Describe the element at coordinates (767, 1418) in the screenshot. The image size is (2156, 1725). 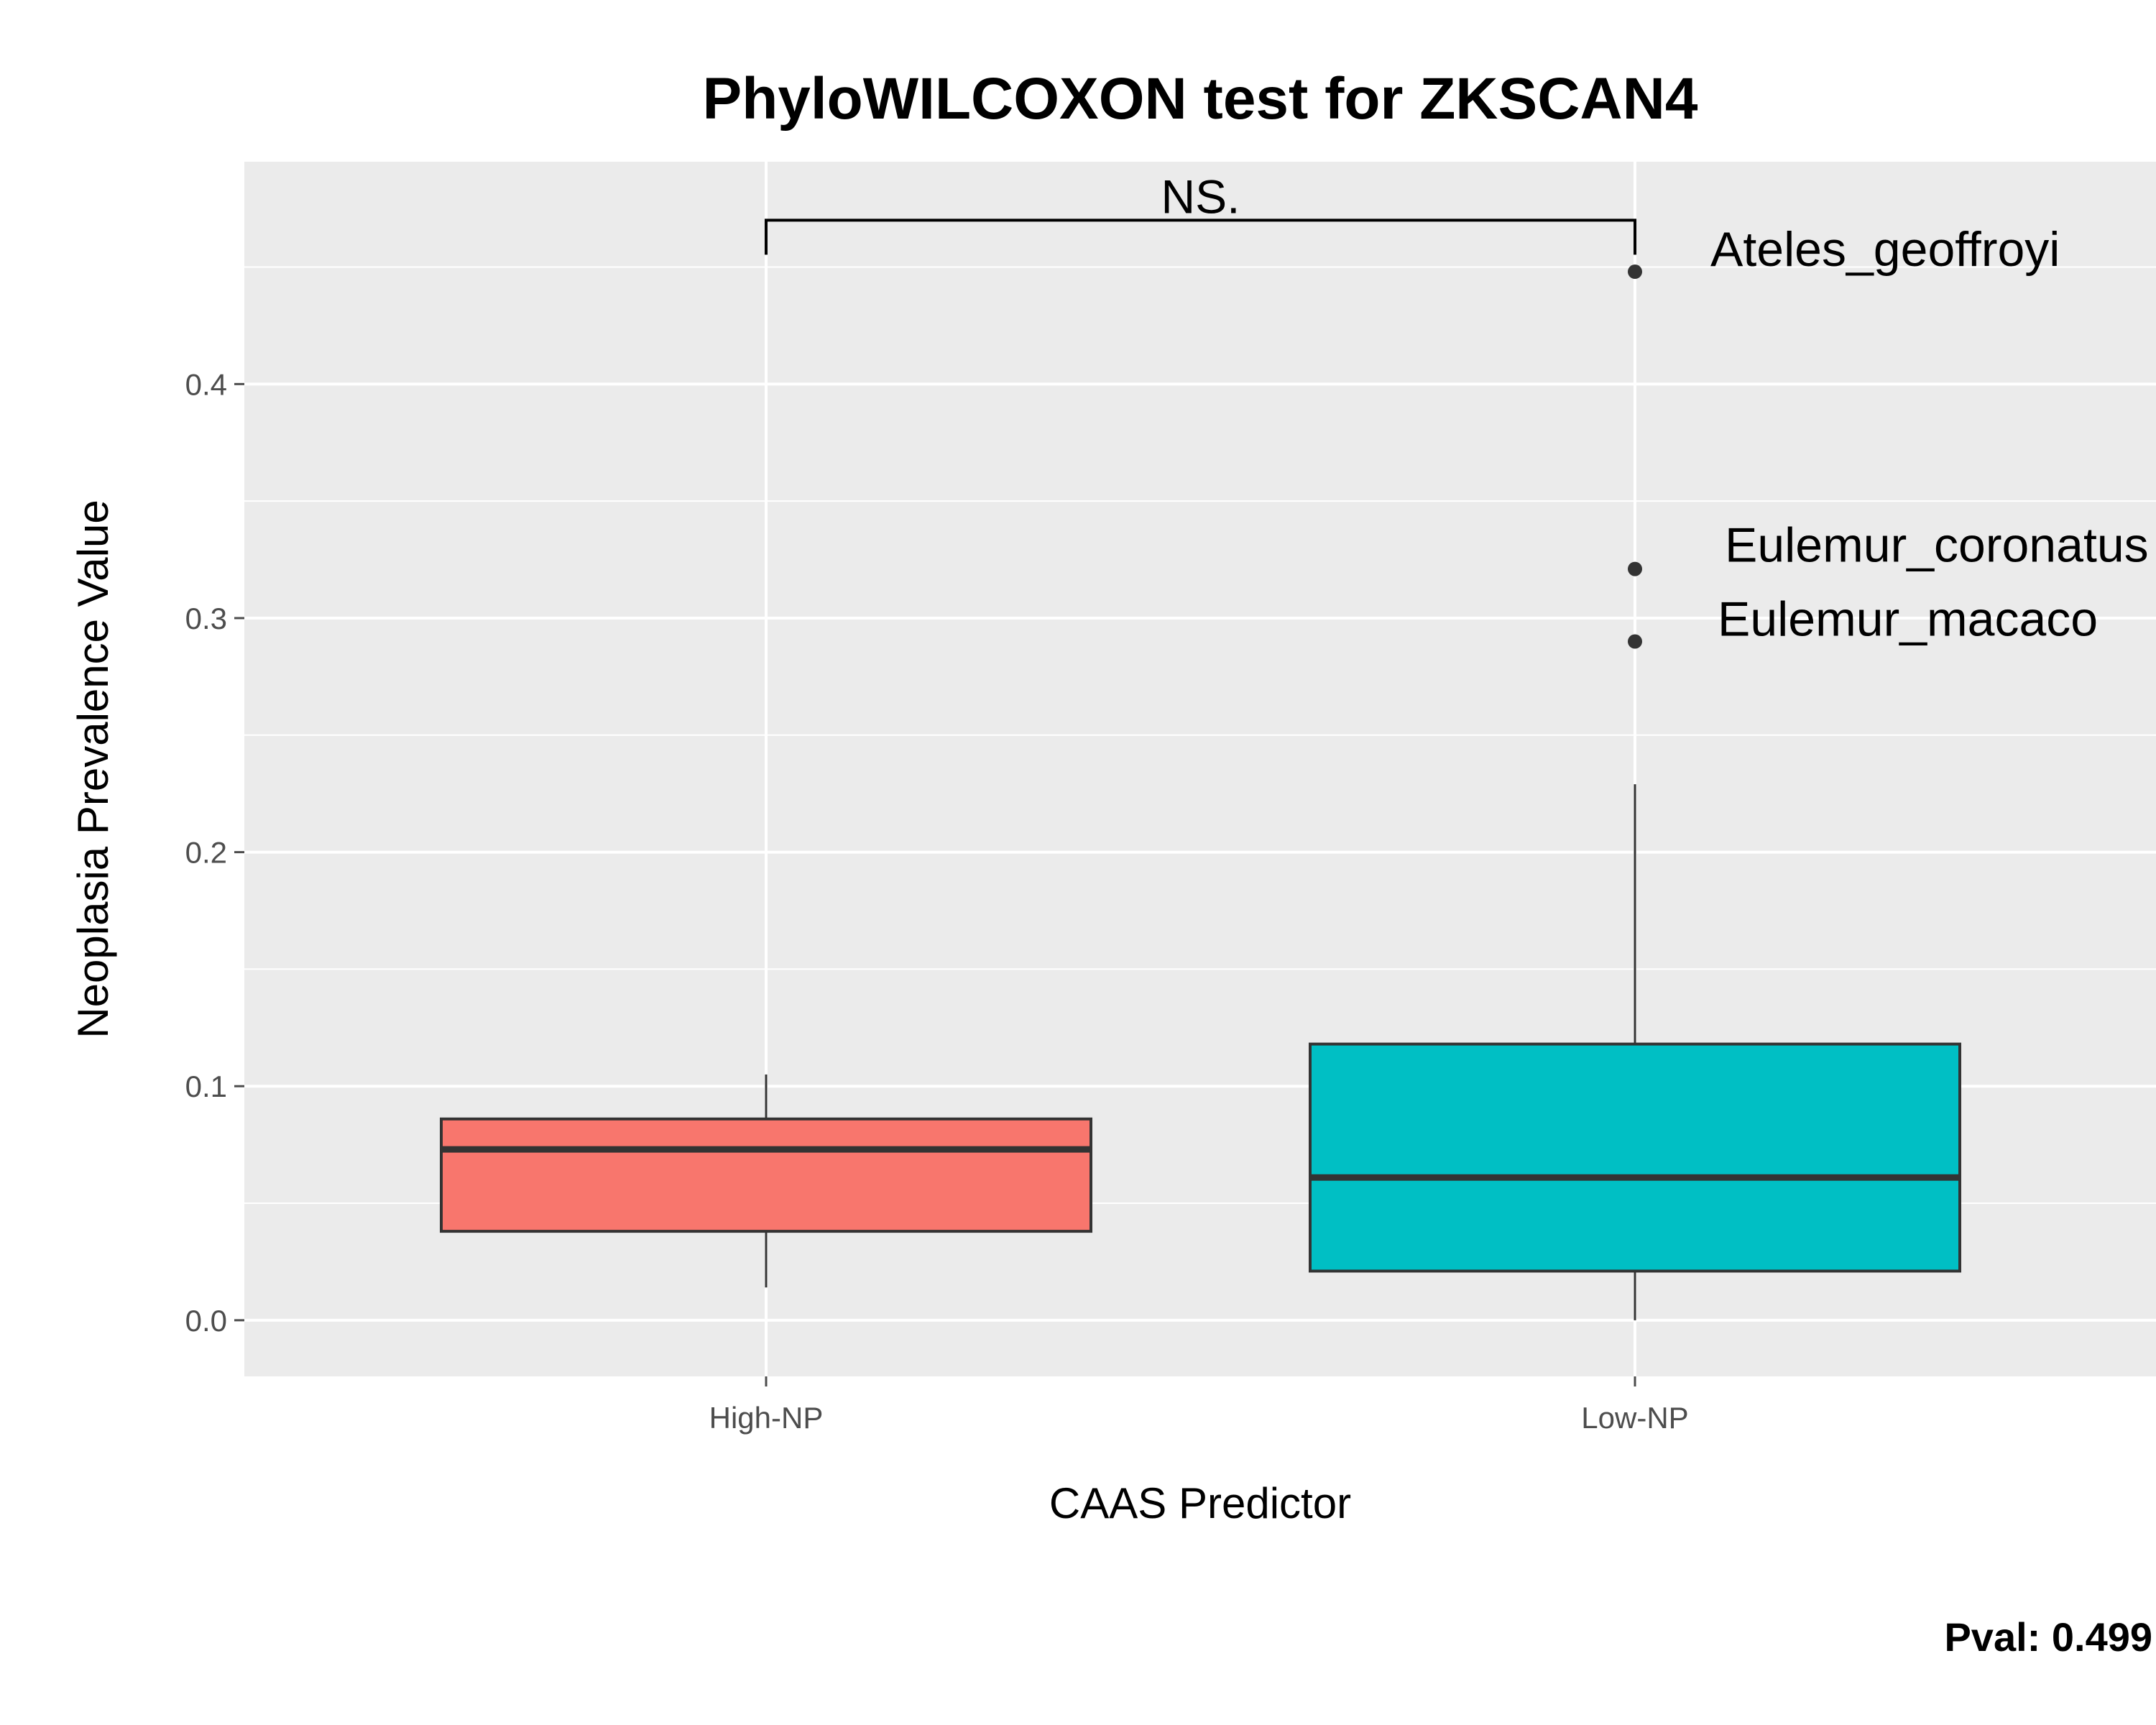
I see `x-tick-label: High-NP` at that location.